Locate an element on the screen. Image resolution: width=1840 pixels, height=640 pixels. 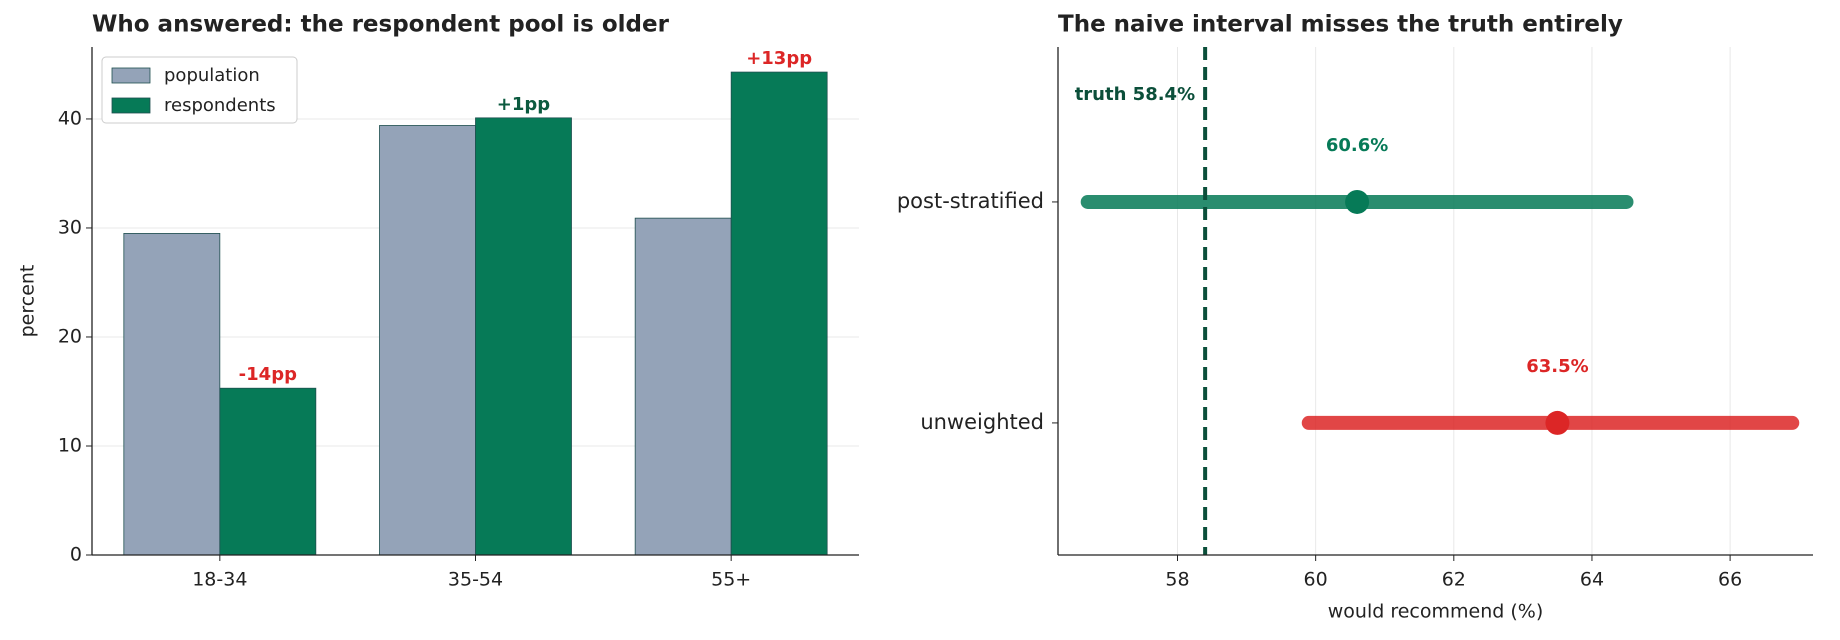
x-tick-label: 62 is located at coordinates (1454, 580).